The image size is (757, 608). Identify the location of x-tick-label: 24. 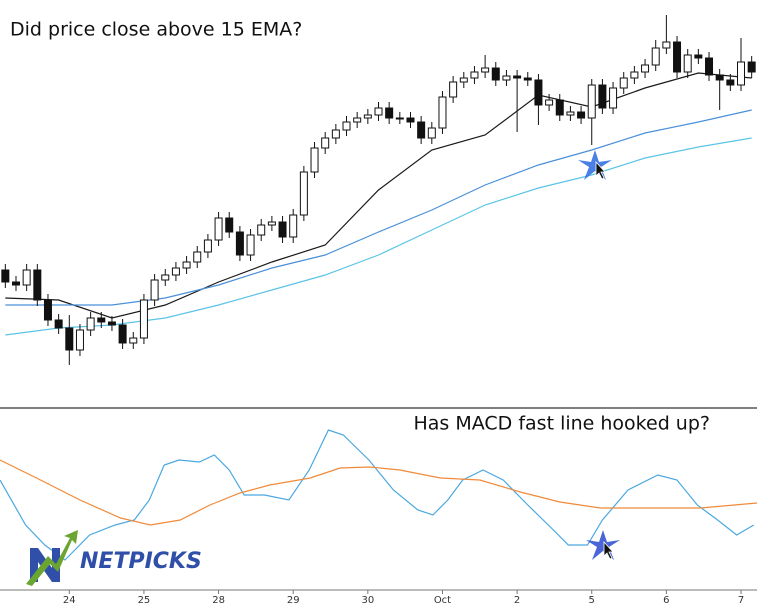
(69, 600).